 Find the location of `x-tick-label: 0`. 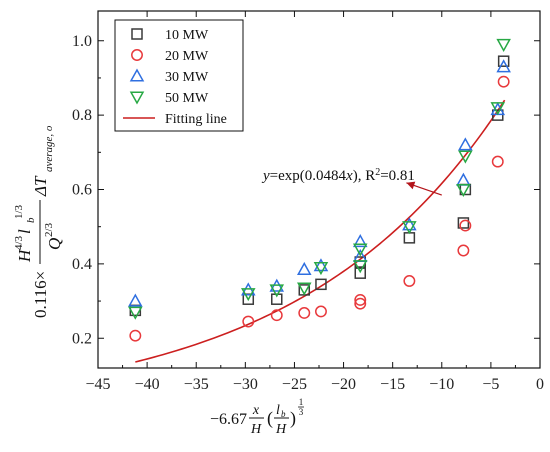

x-tick-label: 0 is located at coordinates (540, 384).